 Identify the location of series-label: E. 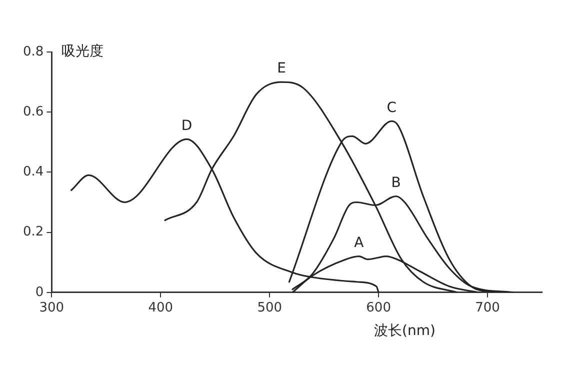
(281, 68).